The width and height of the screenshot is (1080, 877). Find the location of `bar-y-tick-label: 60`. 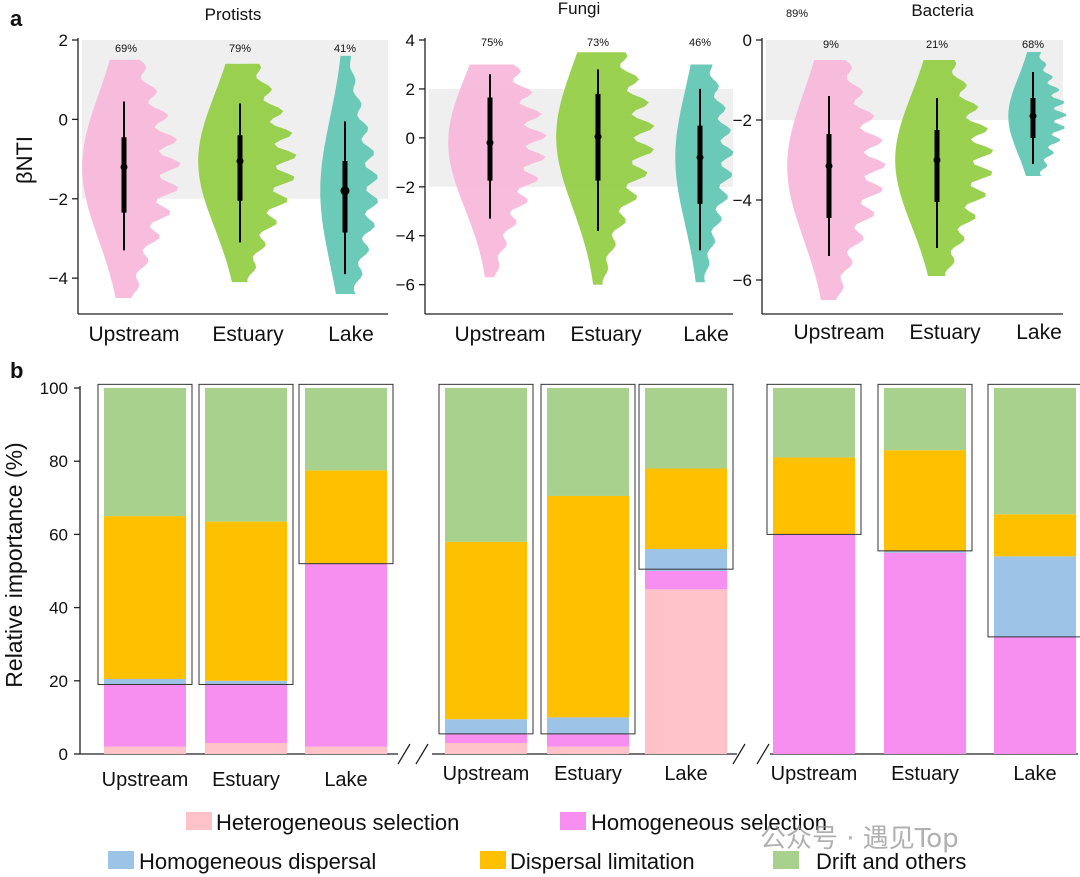

bar-y-tick-label: 60 is located at coordinates (58, 534).